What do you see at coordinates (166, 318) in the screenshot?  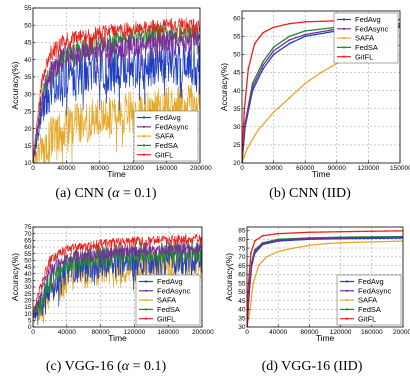 I see `legend-label-gitfl: GitFL` at bounding box center [166, 318].